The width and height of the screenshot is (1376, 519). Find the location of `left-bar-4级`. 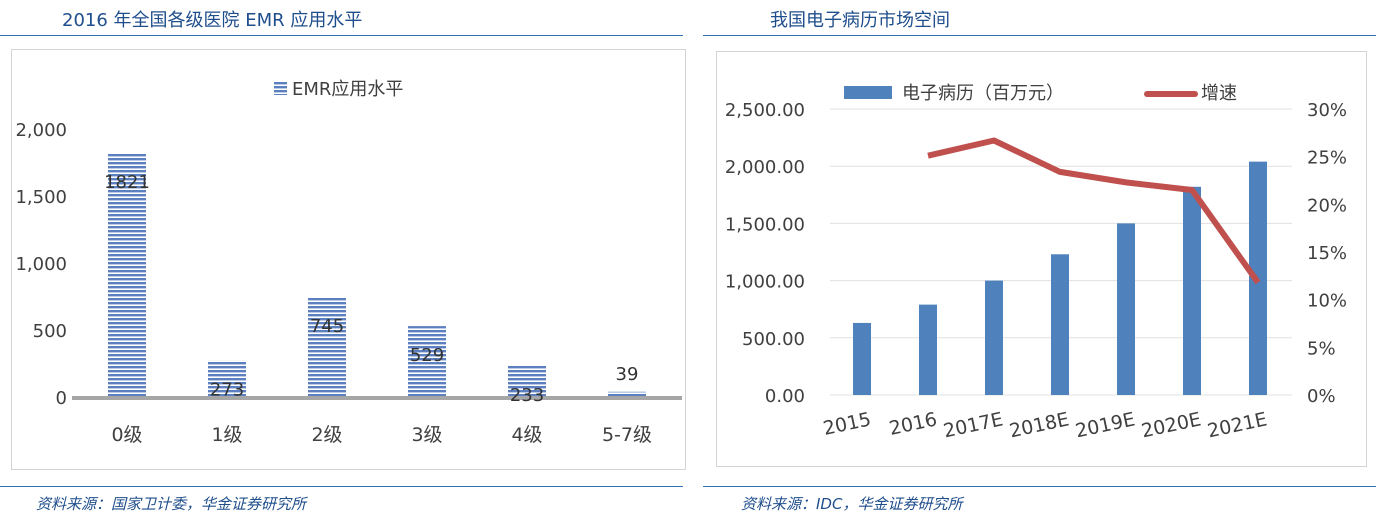

left-bar-4级 is located at coordinates (527, 381).